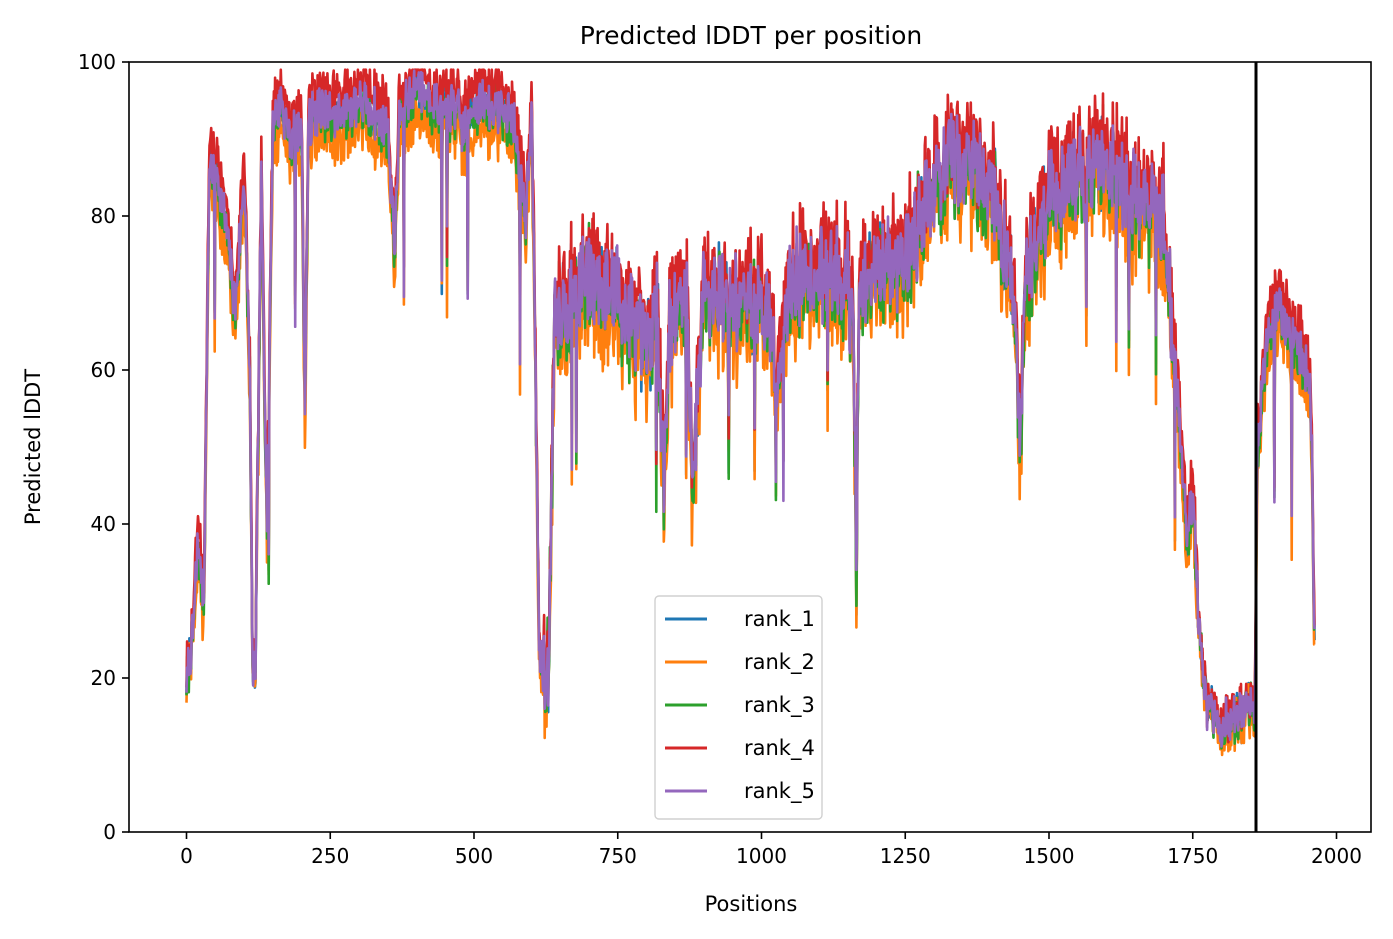  Describe the element at coordinates (109, 832) in the screenshot. I see `y-tick-label: 0` at that location.